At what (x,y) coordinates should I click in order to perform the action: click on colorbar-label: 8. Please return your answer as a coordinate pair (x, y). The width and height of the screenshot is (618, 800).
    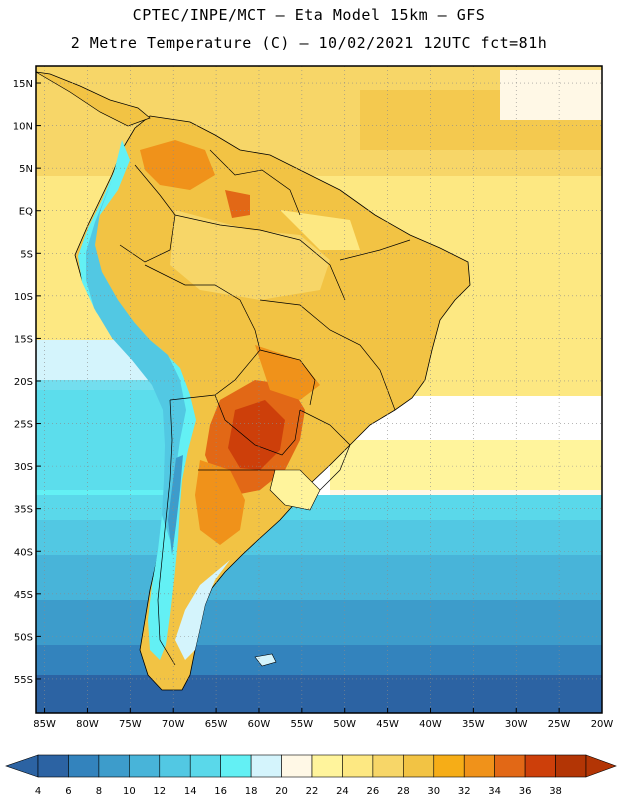
    Looking at the image, I should click on (99, 791).